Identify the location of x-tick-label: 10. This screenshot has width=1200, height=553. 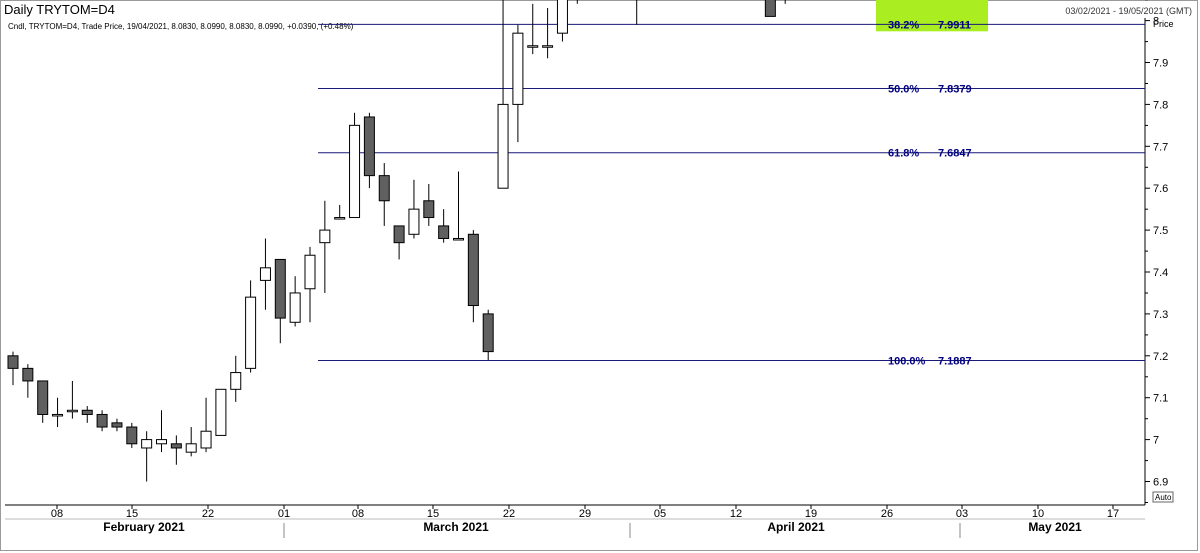
(1038, 514).